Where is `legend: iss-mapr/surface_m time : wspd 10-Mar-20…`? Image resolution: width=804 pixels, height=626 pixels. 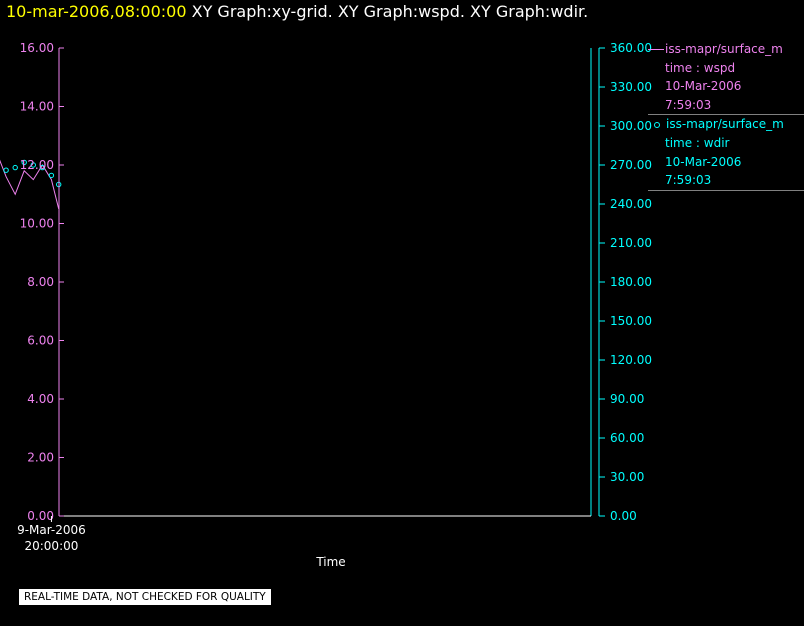
legend: iss-mapr/surface_m time : wspd 10-Mar-20… is located at coordinates (726, 115).